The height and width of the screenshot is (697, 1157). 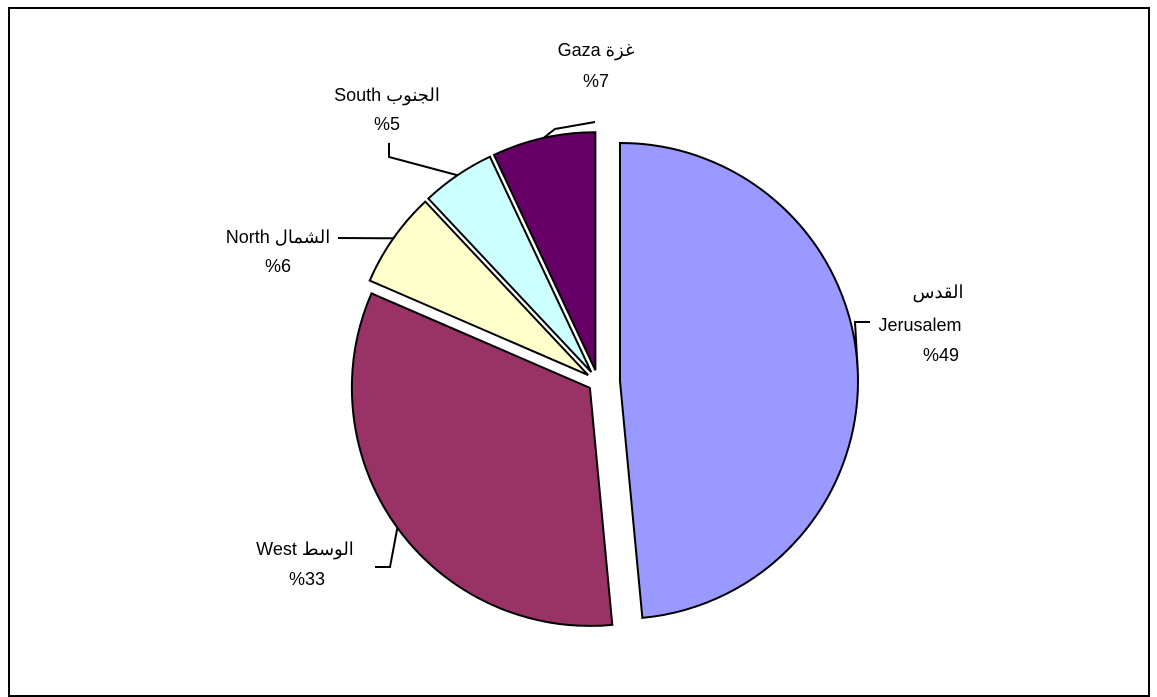 What do you see at coordinates (386, 547) in the screenshot?
I see `leader-line-west` at bounding box center [386, 547].